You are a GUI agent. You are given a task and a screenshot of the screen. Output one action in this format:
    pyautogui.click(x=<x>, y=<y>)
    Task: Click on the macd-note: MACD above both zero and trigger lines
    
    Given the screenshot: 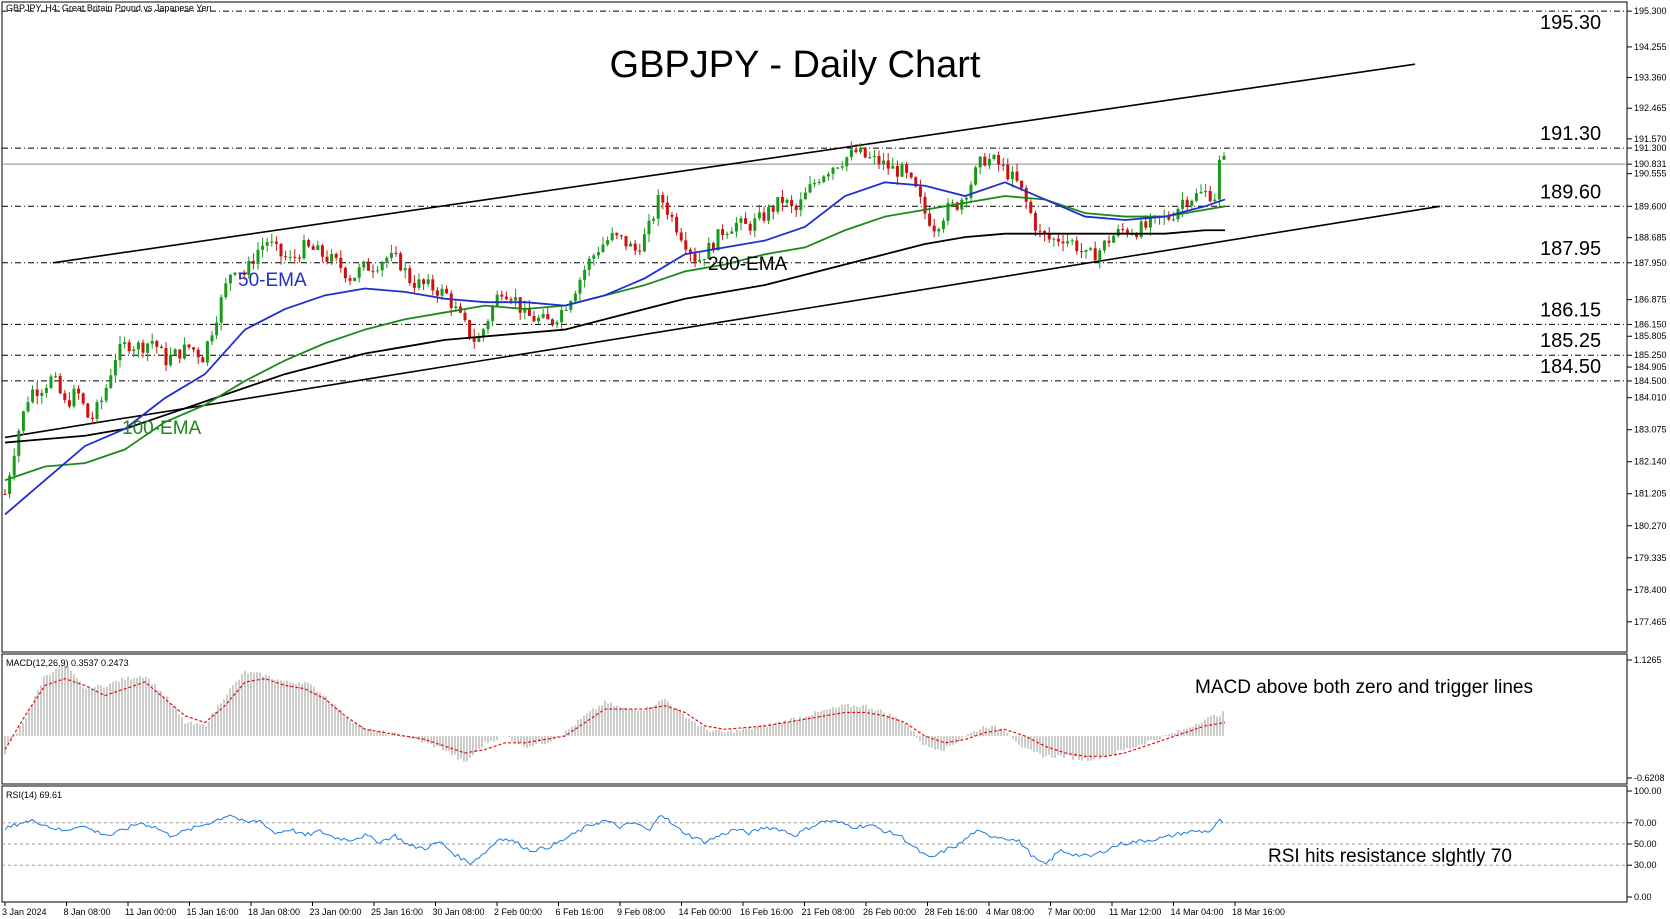 What is the action you would take?
    pyautogui.click(x=1364, y=687)
    